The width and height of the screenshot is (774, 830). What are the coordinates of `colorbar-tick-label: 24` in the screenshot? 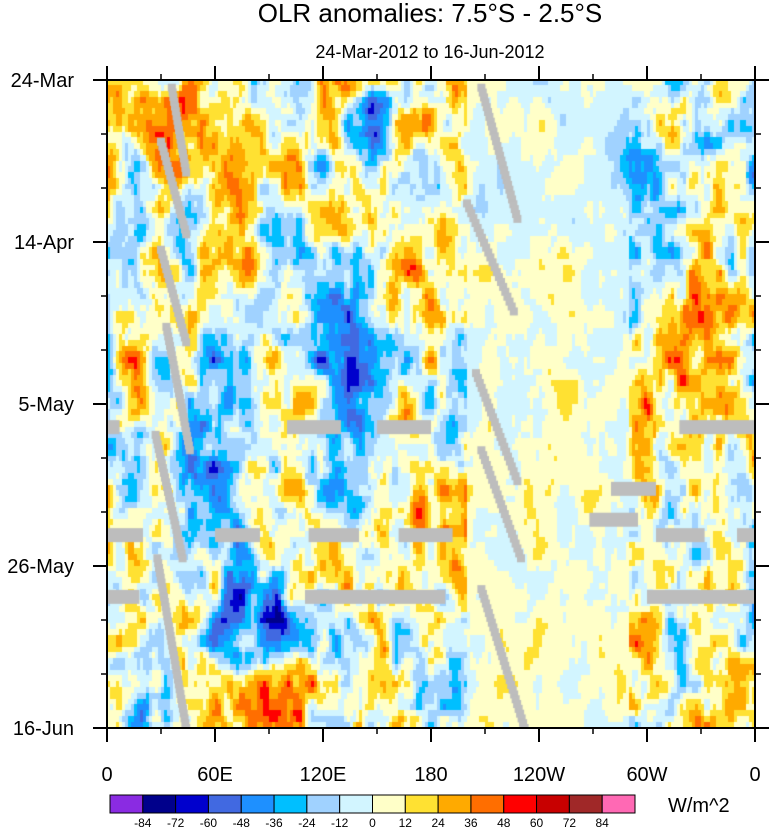 It's located at (438, 823).